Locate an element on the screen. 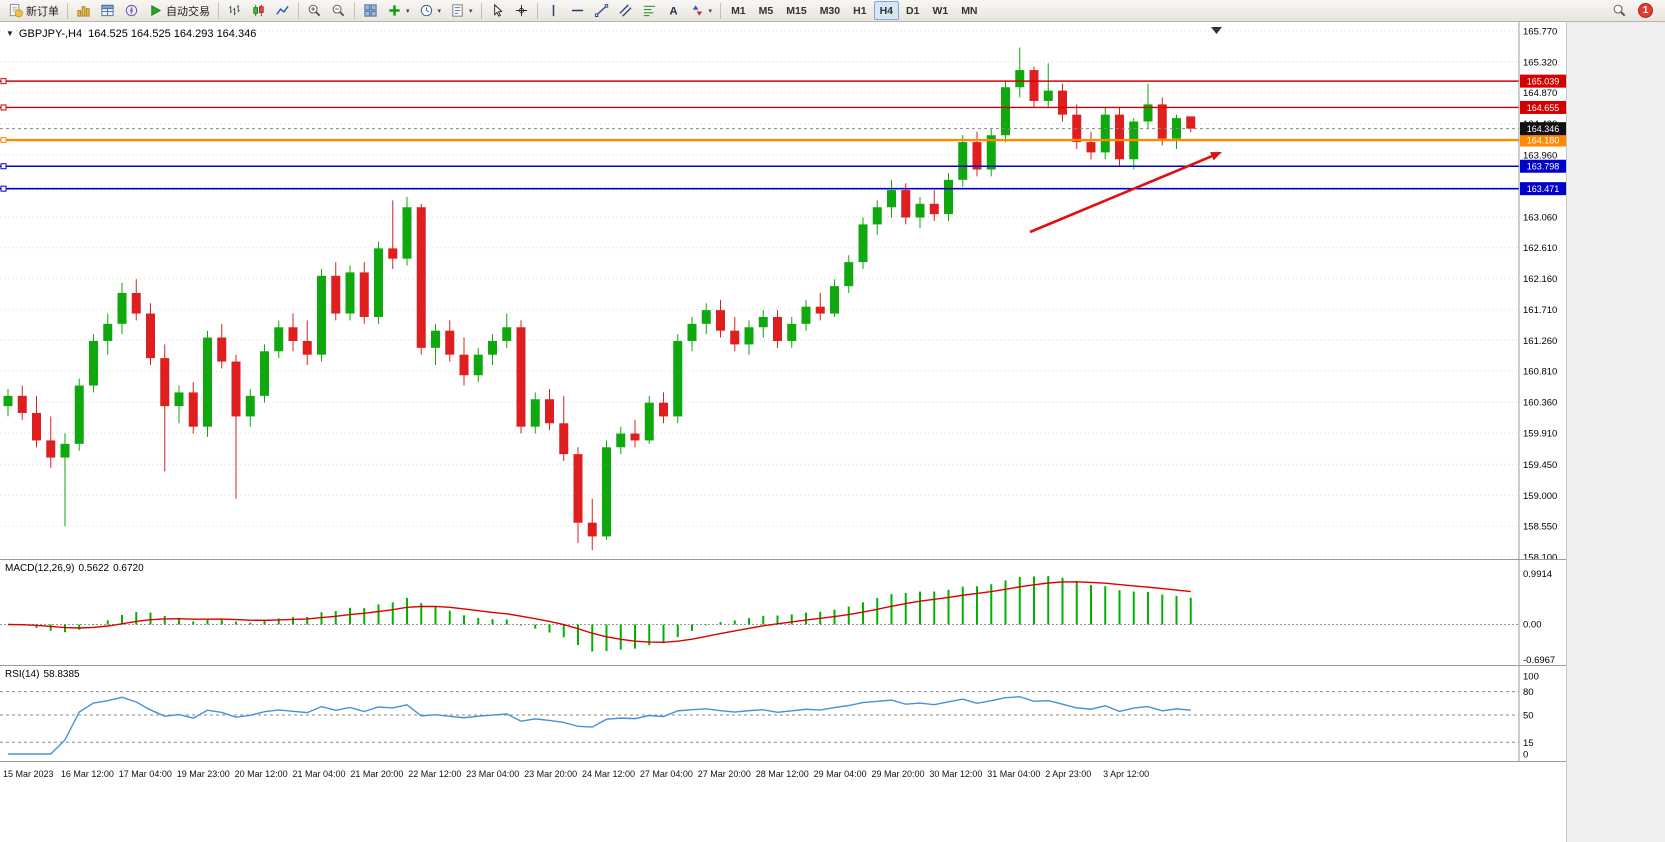  search-button is located at coordinates (1619, 10).